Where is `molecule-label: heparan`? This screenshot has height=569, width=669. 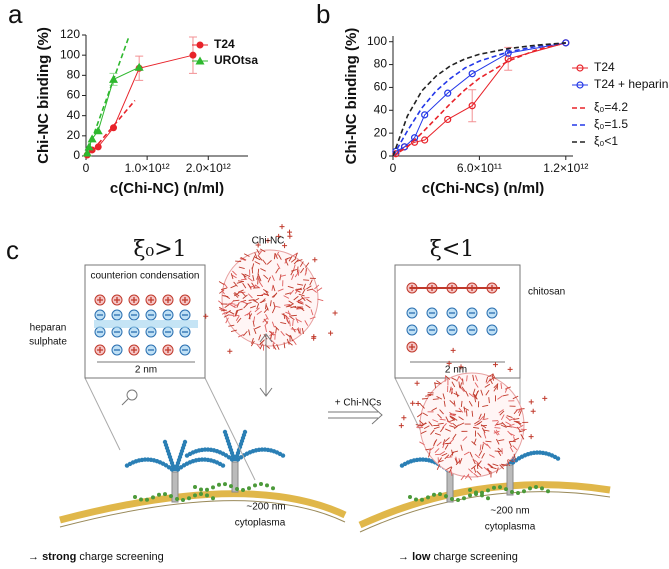
molecule-label: heparan is located at coordinates (48, 328).